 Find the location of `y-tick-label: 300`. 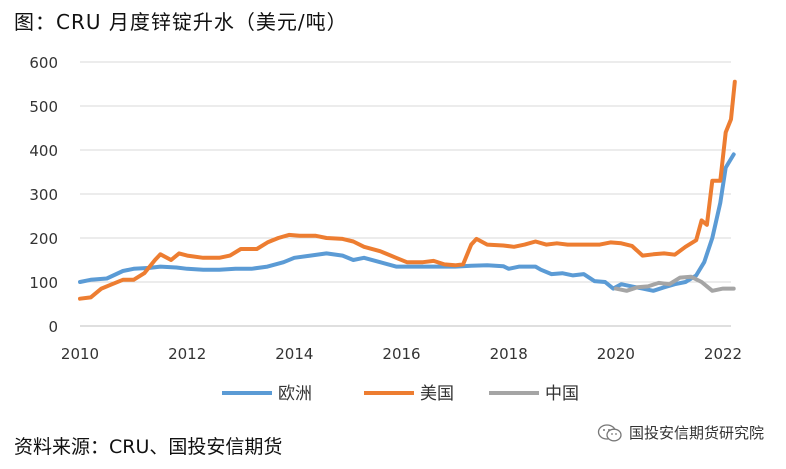

y-tick-label: 300 is located at coordinates (43, 195).